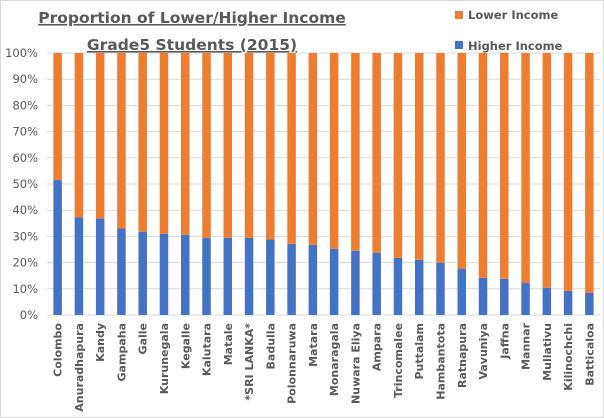 The width and height of the screenshot is (604, 418). I want to click on y-tick-label: 50%, so click(25, 184).